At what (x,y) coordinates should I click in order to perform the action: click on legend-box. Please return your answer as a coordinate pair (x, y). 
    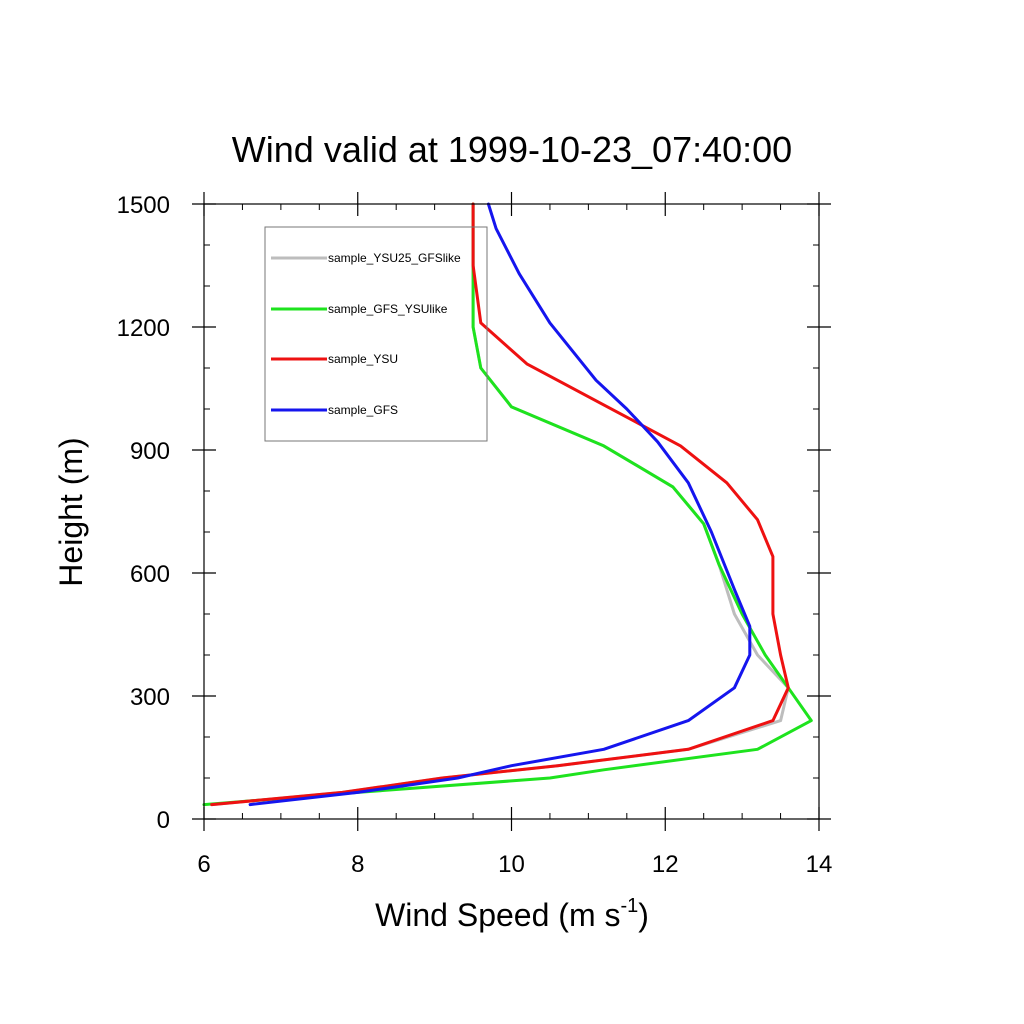
    Looking at the image, I should click on (376, 334).